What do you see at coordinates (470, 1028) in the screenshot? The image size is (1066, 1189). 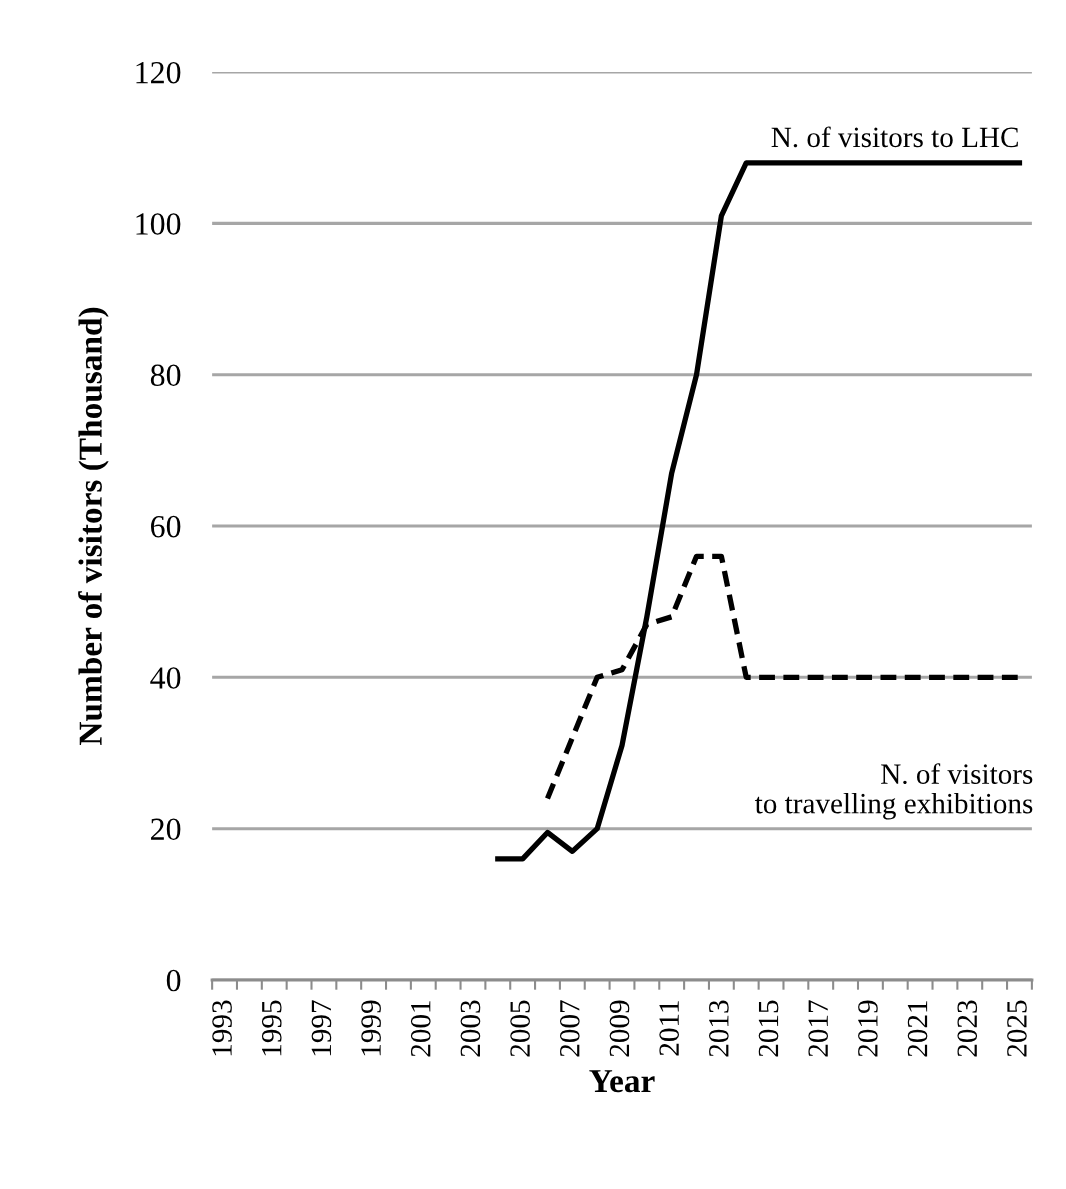 I see `x-tick-label: 2003` at bounding box center [470, 1028].